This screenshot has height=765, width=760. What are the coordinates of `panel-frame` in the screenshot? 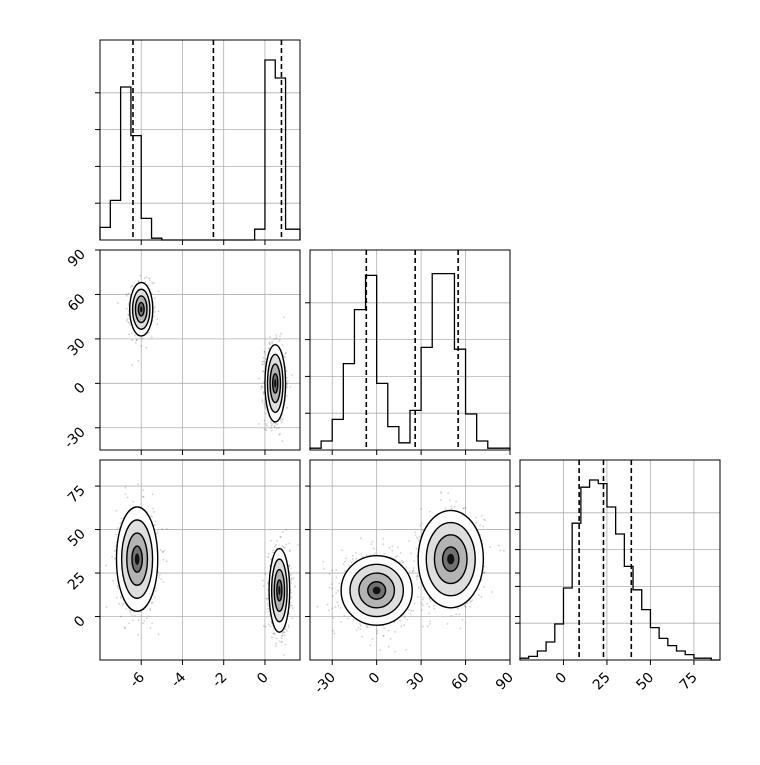 It's located at (620, 560).